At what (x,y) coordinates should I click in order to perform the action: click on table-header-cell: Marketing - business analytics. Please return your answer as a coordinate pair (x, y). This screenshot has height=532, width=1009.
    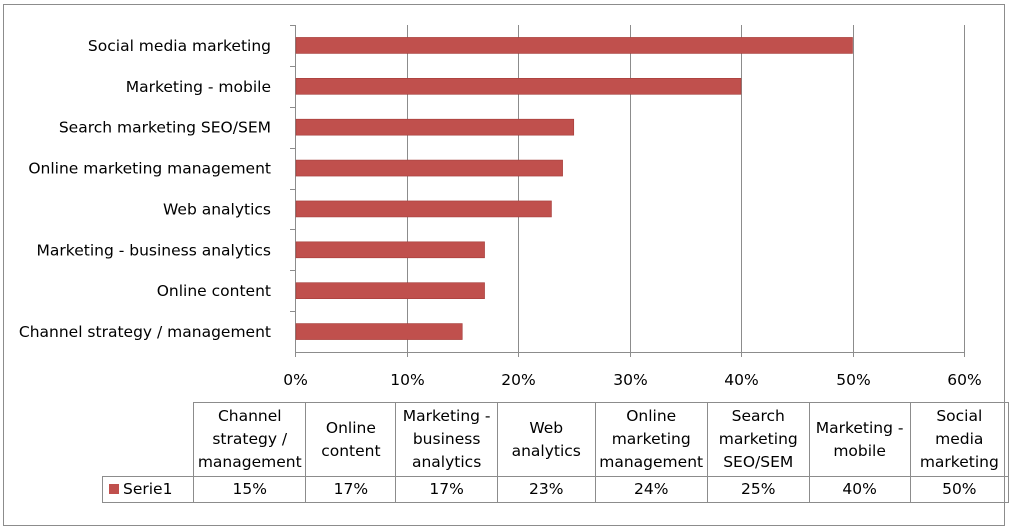
    Looking at the image, I should click on (446, 439).